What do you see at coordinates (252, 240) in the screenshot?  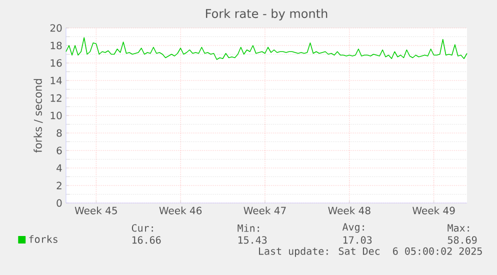 I see `text: 15.43` at bounding box center [252, 240].